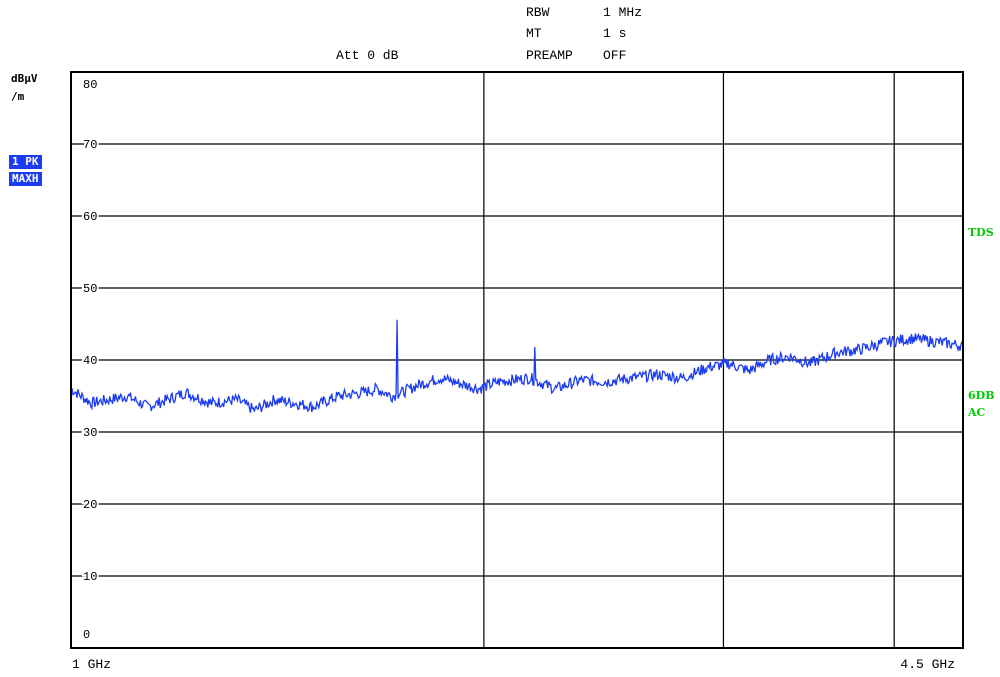 The height and width of the screenshot is (677, 1000). What do you see at coordinates (90, 217) in the screenshot?
I see `y-tick-label: 60` at bounding box center [90, 217].